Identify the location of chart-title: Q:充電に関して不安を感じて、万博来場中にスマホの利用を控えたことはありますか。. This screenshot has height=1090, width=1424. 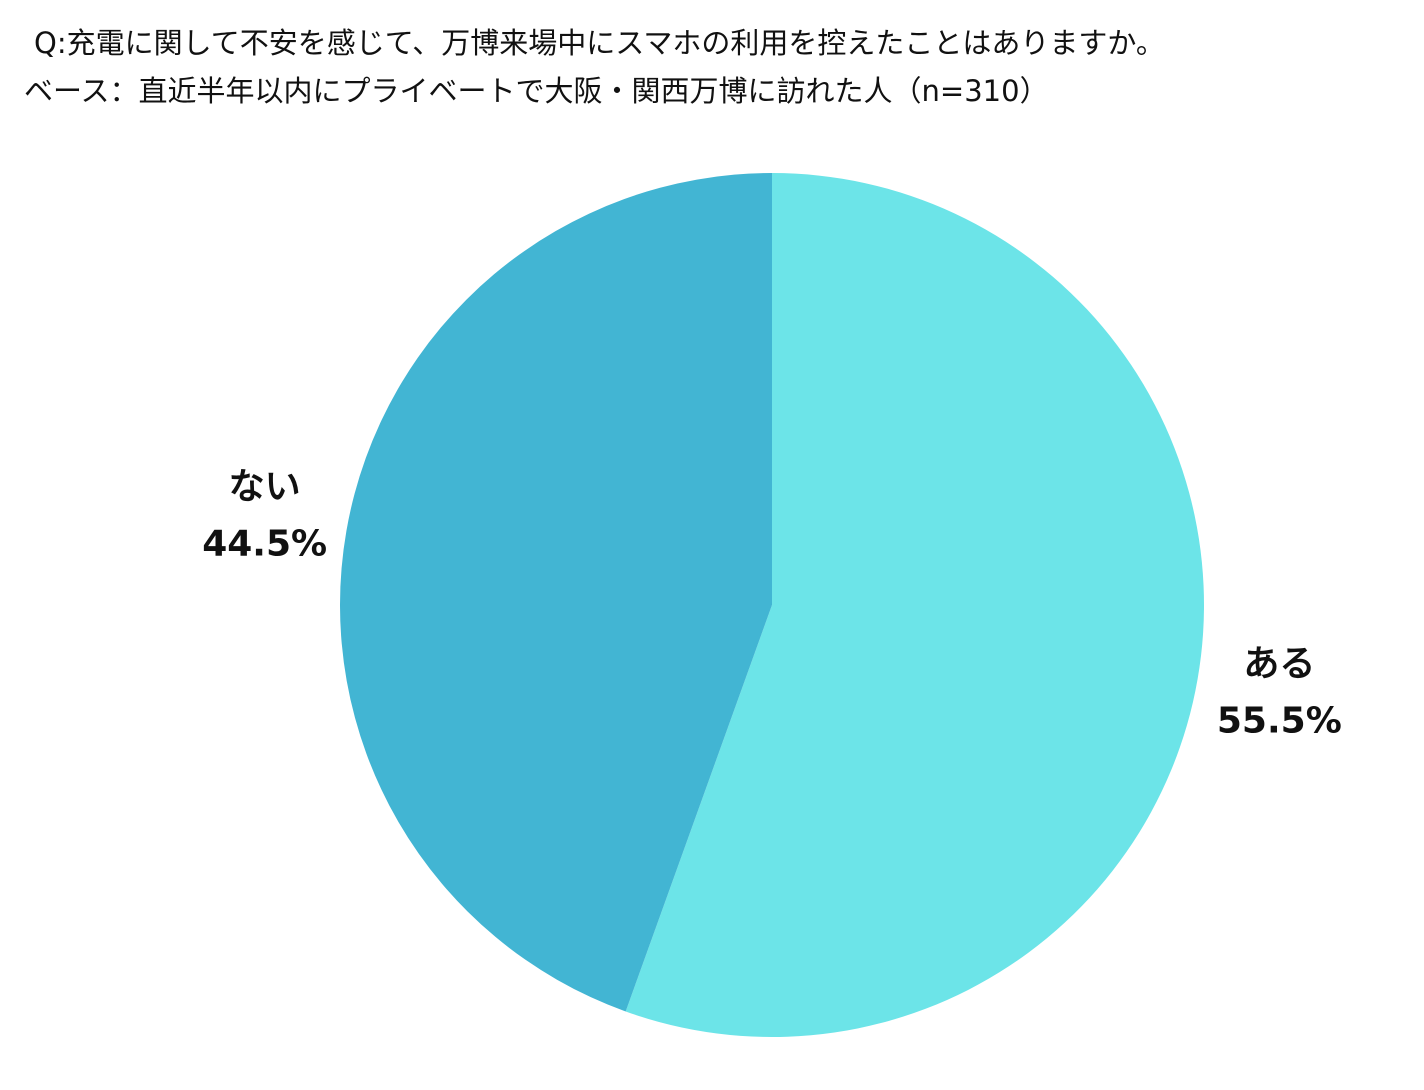
(599, 43).